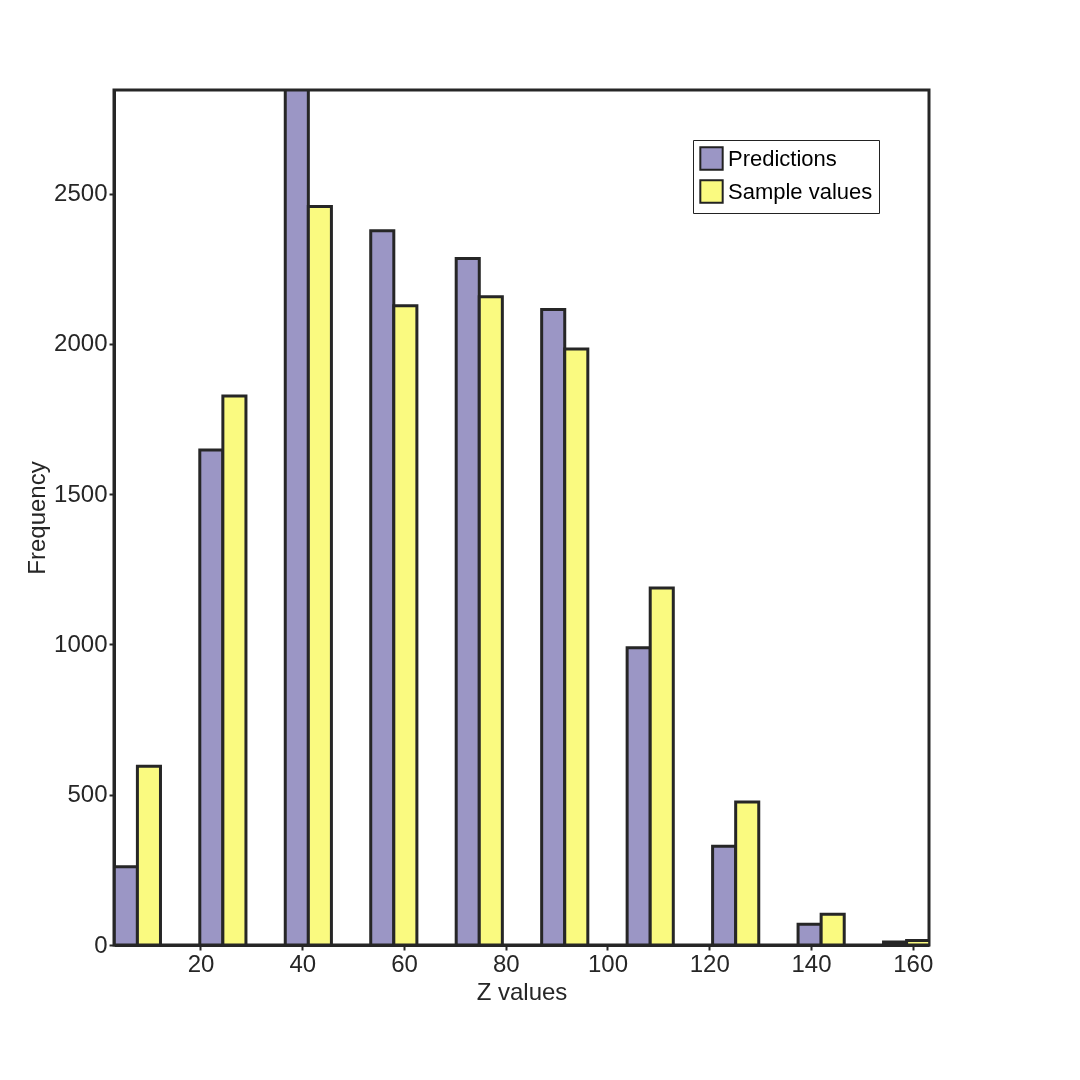 Image resolution: width=1080 pixels, height=1080 pixels. Describe the element at coordinates (201, 963) in the screenshot. I see `x-tick-label: 20` at that location.